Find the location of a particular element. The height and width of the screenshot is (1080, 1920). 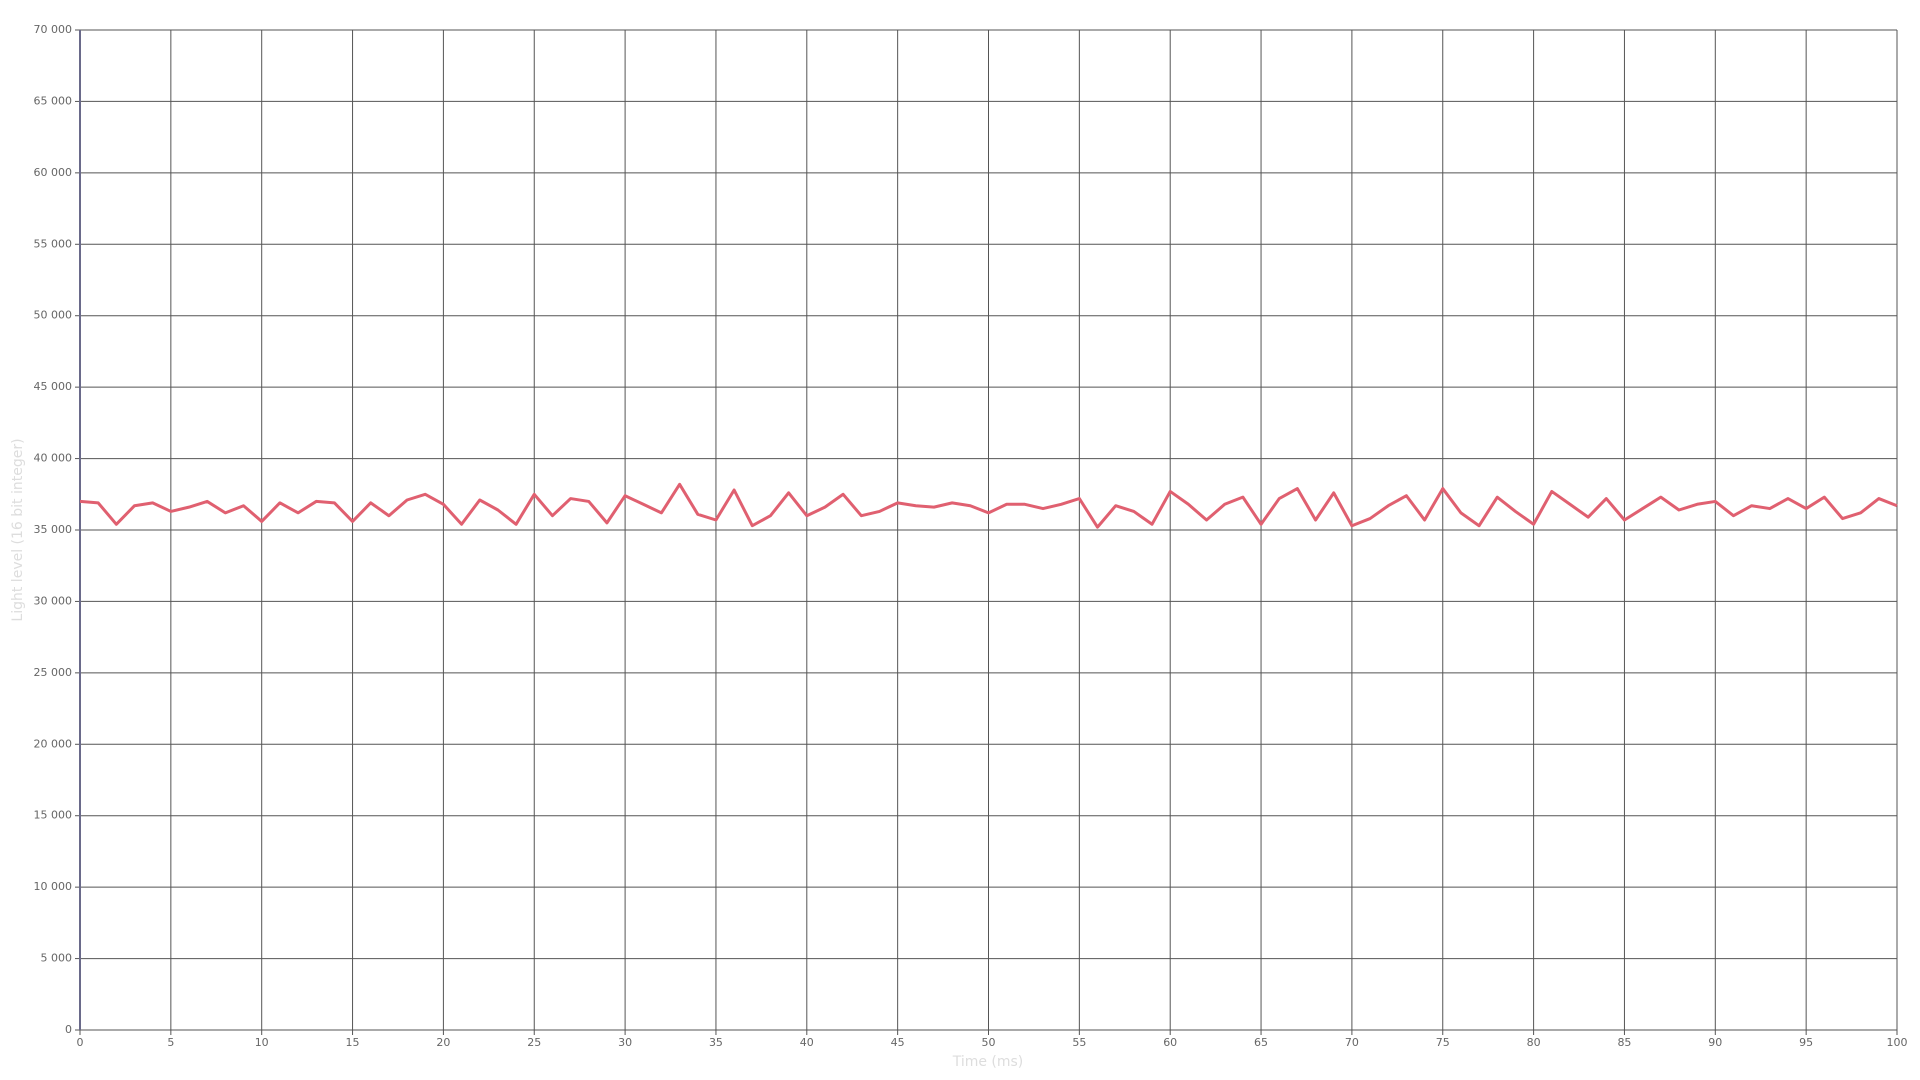

y-tick-label: 35 000 is located at coordinates (53, 529).